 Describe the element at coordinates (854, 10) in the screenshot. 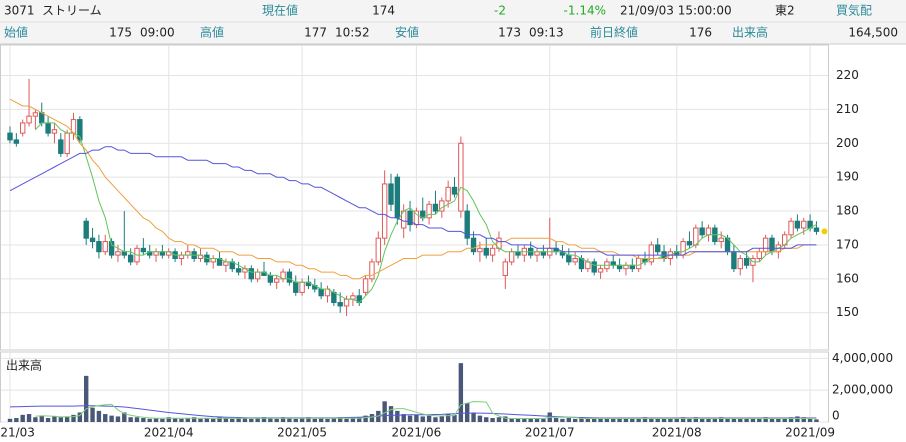

I see `bid-label: 買気配` at that location.